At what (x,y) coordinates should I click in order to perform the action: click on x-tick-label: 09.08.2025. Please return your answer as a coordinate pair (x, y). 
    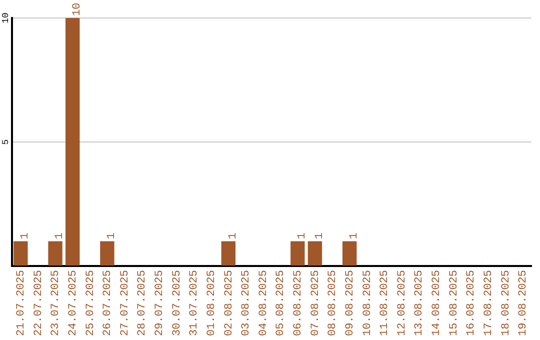
    Looking at the image, I should click on (350, 303).